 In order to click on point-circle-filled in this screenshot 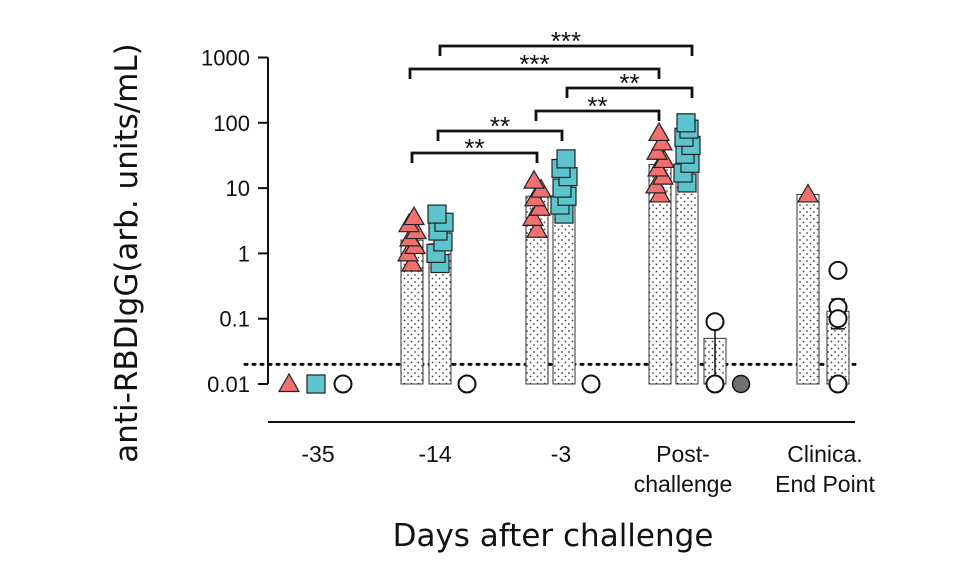, I will do `click(741, 384)`.